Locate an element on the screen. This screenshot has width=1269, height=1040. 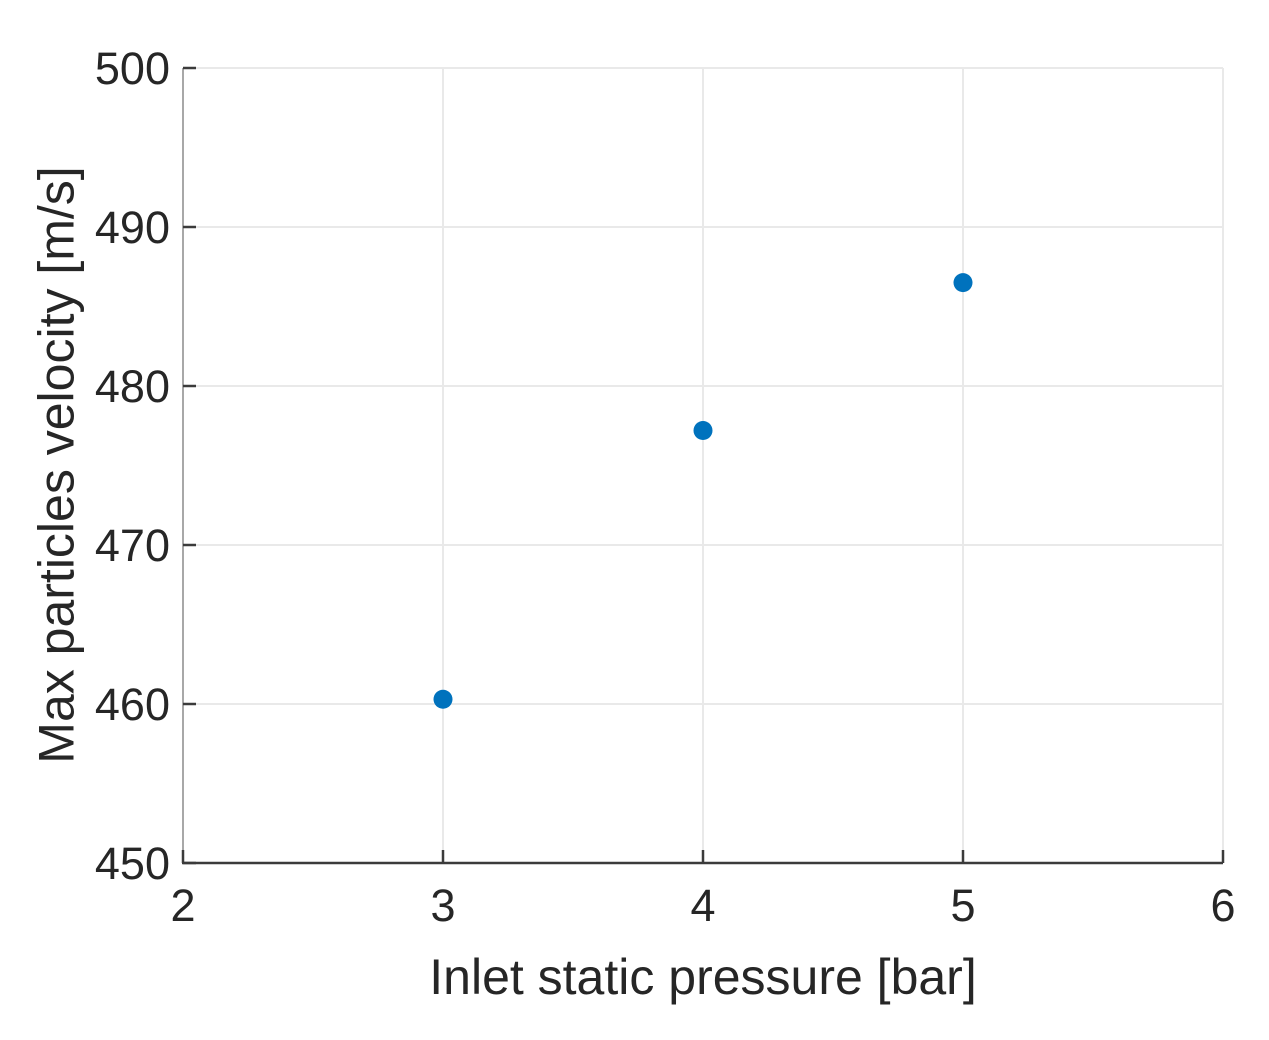
y-axis-label: Max particles velocity [m/s] is located at coordinates (57, 464).